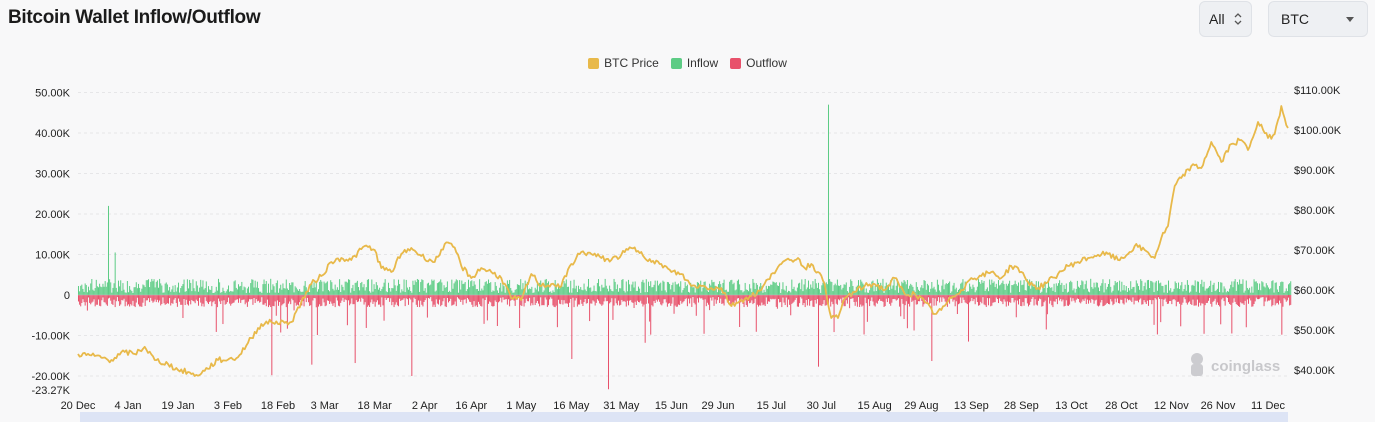 This screenshot has width=1375, height=422. Describe the element at coordinates (921, 406) in the screenshot. I see `x-axis-tick: 29 Aug` at that location.